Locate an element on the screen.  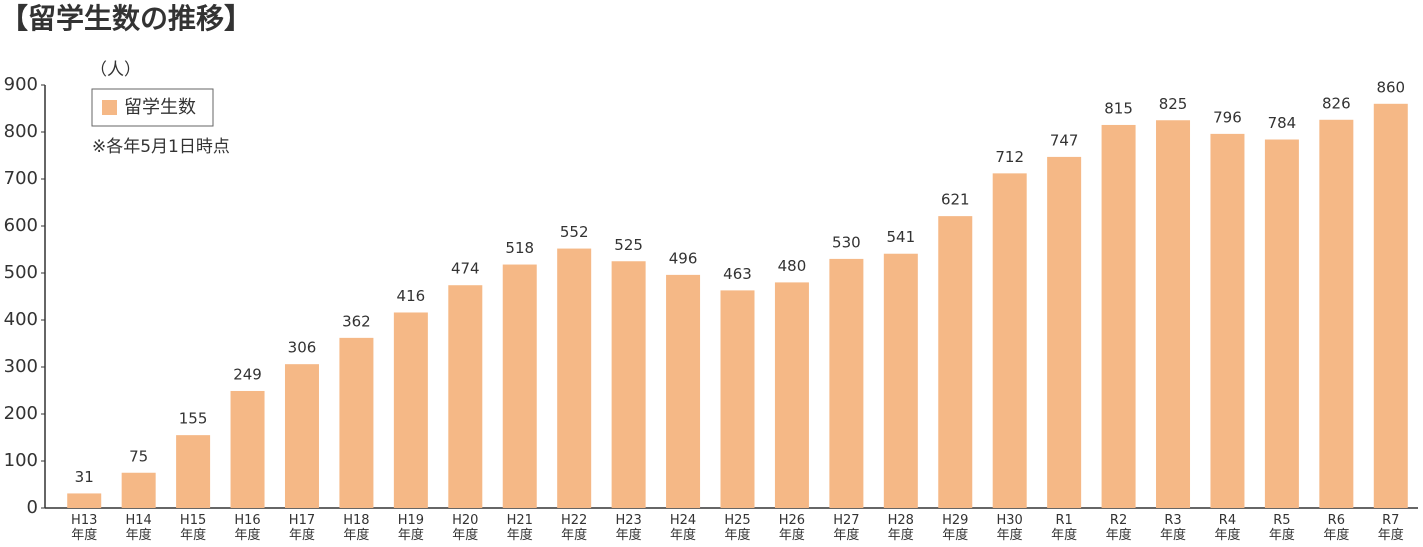
x-tick-label: H29 年度 is located at coordinates (955, 528).